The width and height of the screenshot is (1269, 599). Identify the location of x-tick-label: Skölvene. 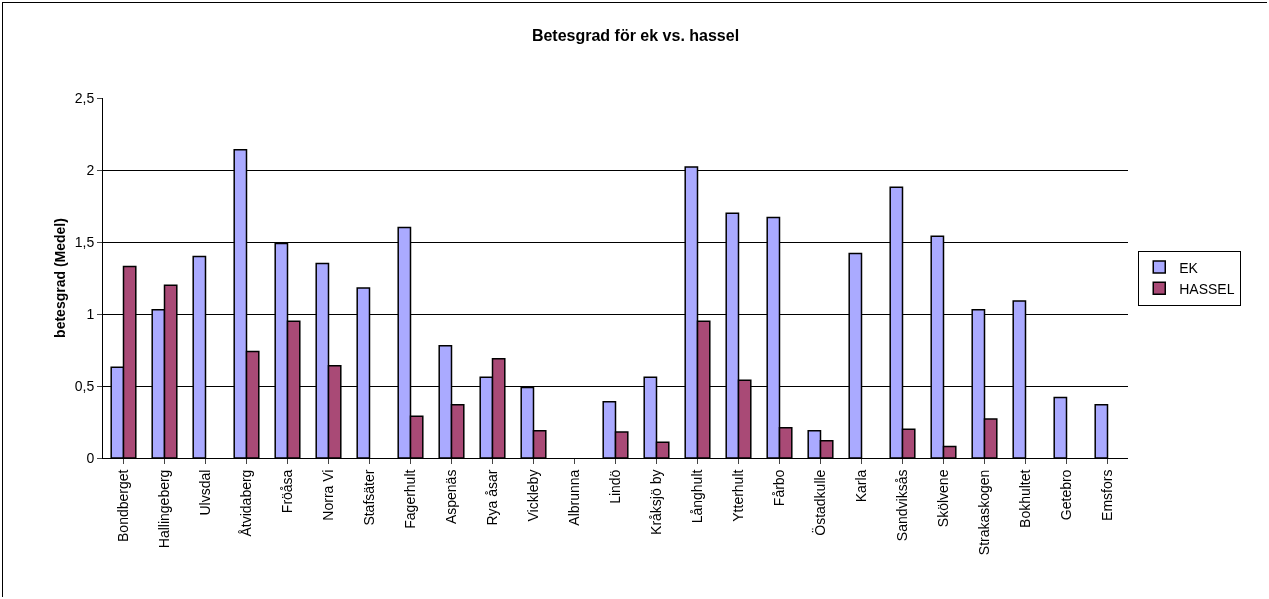
(943, 498).